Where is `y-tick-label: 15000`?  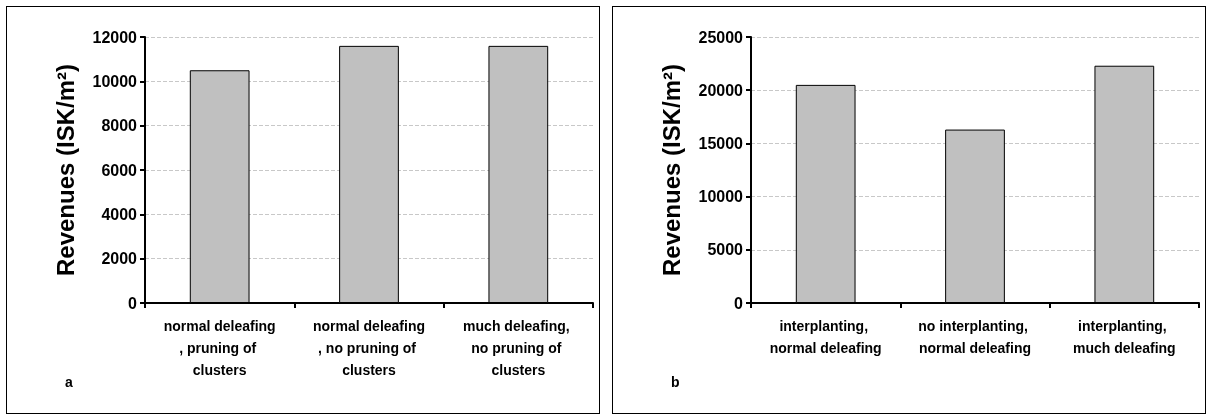 y-tick-label: 15000 is located at coordinates (721, 143).